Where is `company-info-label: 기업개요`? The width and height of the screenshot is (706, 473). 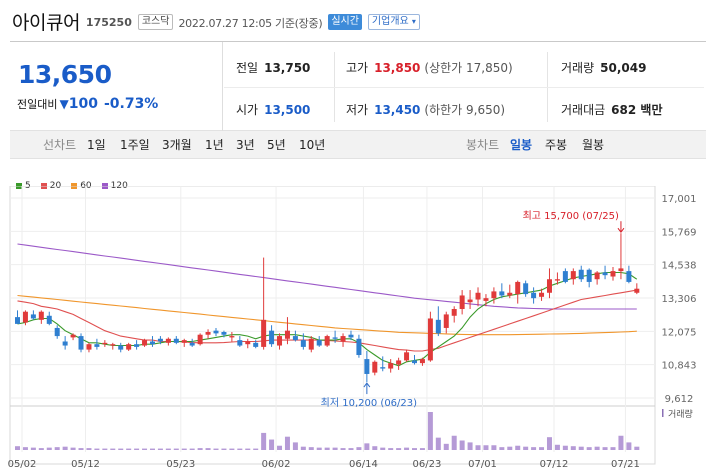
company-info-label: 기업개요 is located at coordinates (390, 21).